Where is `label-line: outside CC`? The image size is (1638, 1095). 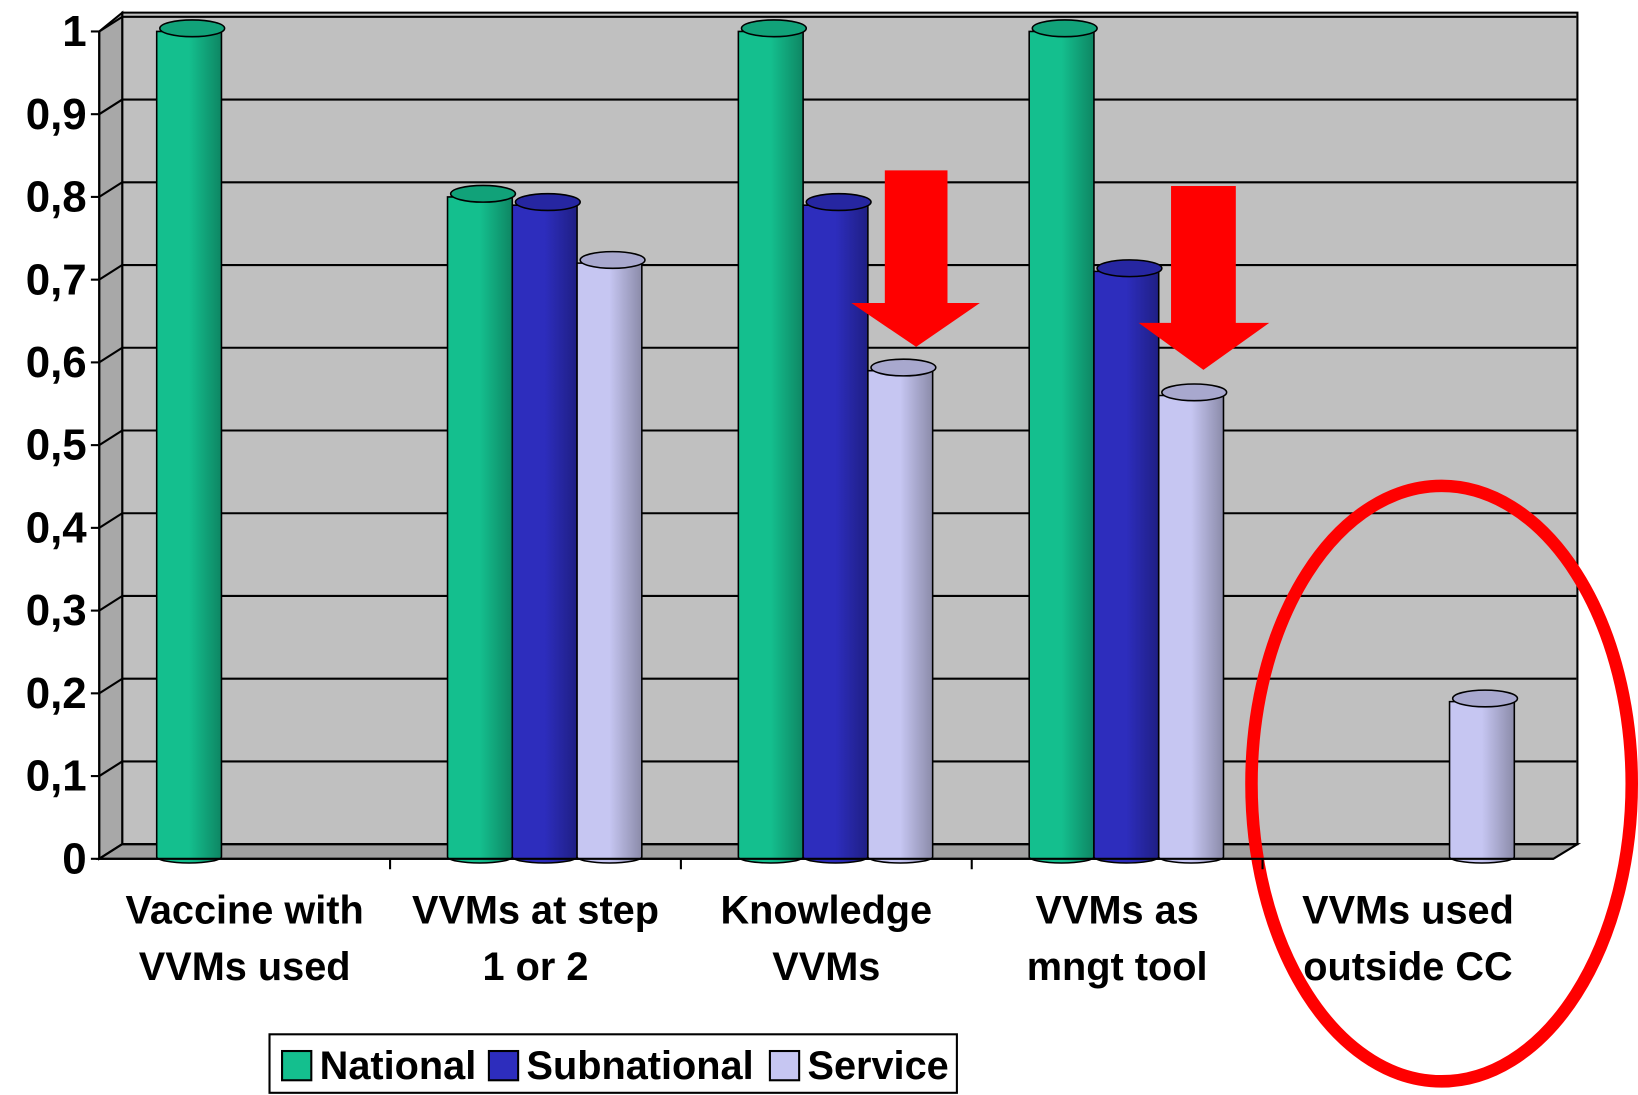 label-line: outside CC is located at coordinates (1407, 967).